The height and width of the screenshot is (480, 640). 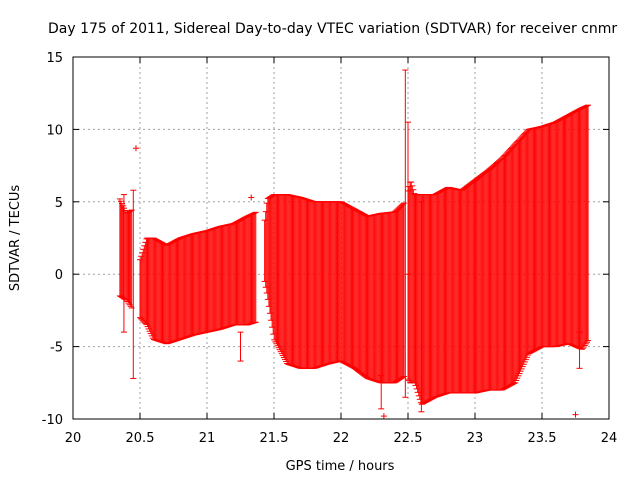 What do you see at coordinates (56, 348) in the screenshot?
I see `y-tick-label: -5` at bounding box center [56, 348].